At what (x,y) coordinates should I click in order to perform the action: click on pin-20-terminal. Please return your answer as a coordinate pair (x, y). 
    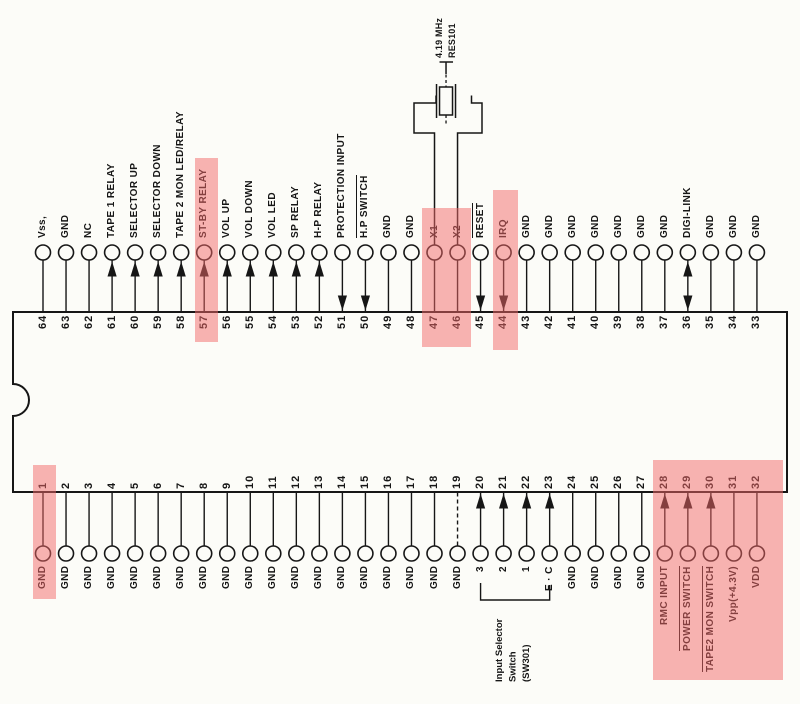
    Looking at the image, I should click on (480, 553).